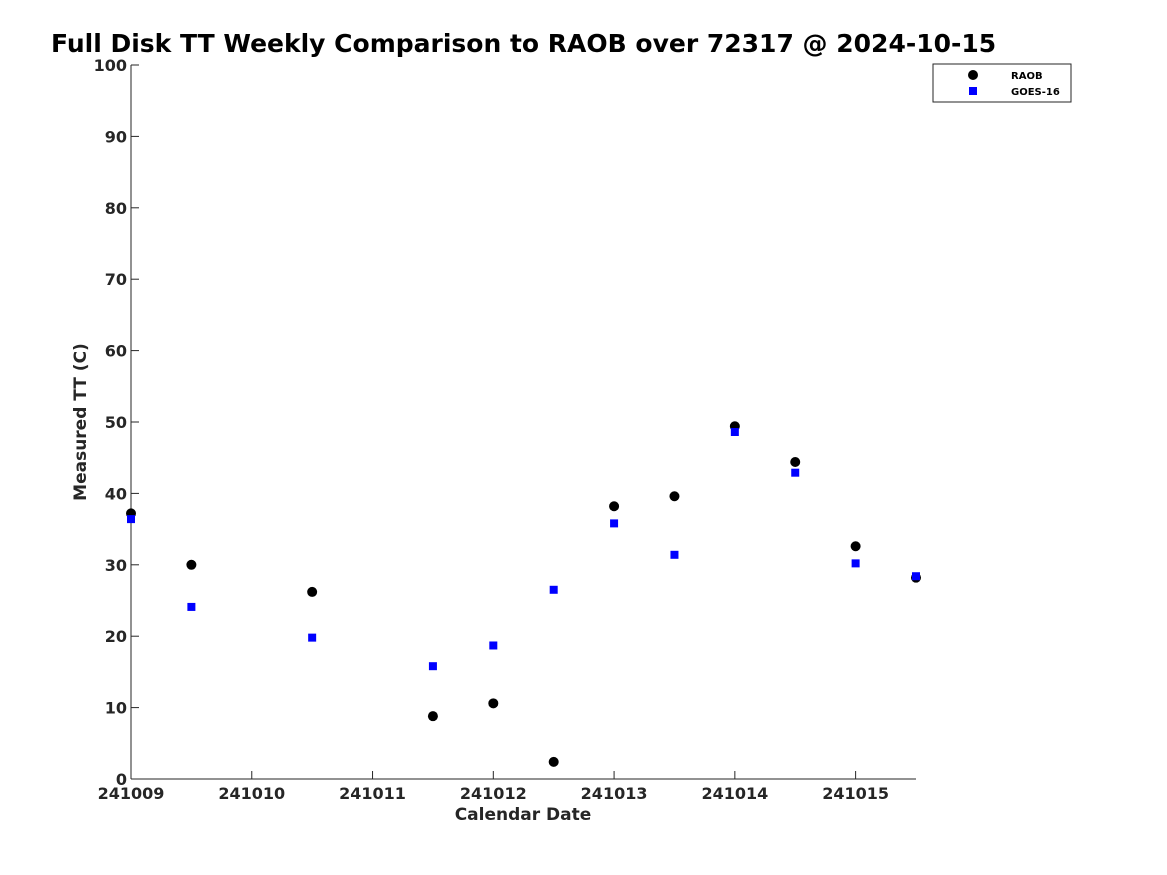 The height and width of the screenshot is (875, 1167). What do you see at coordinates (855, 793) in the screenshot?
I see `x-tick-label: 241015` at bounding box center [855, 793].